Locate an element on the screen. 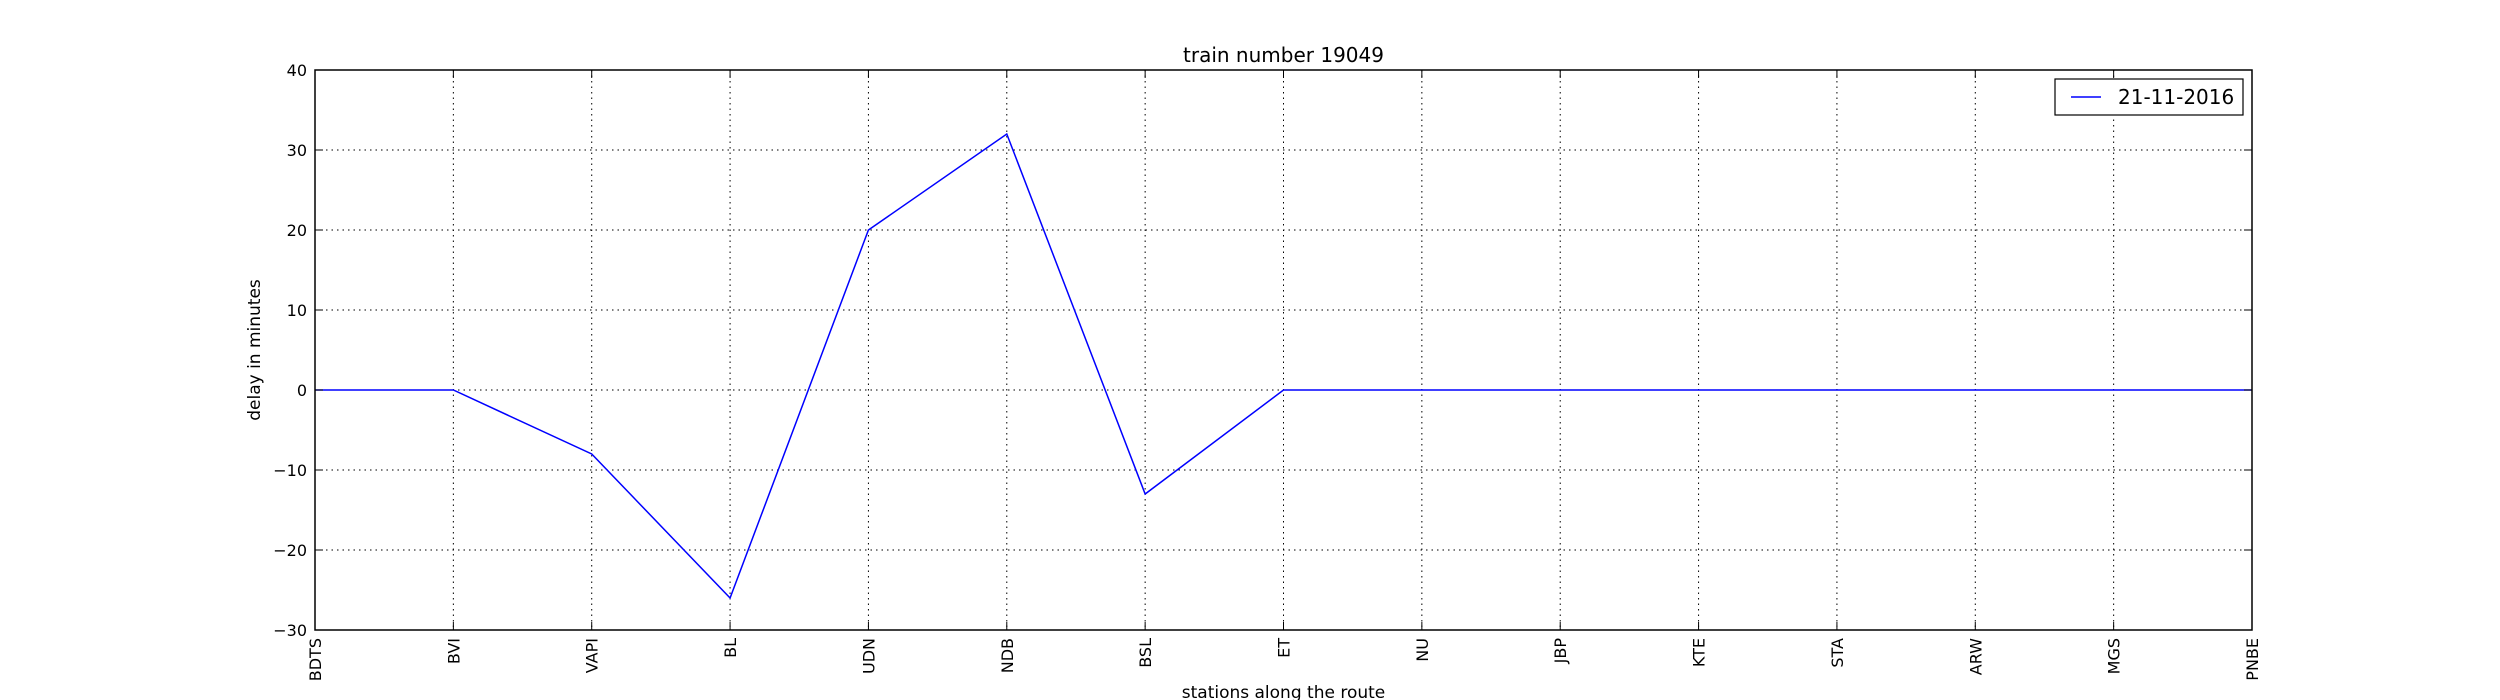 This screenshot has height=700, width=2500. y-tick-label: −30 is located at coordinates (290, 630).